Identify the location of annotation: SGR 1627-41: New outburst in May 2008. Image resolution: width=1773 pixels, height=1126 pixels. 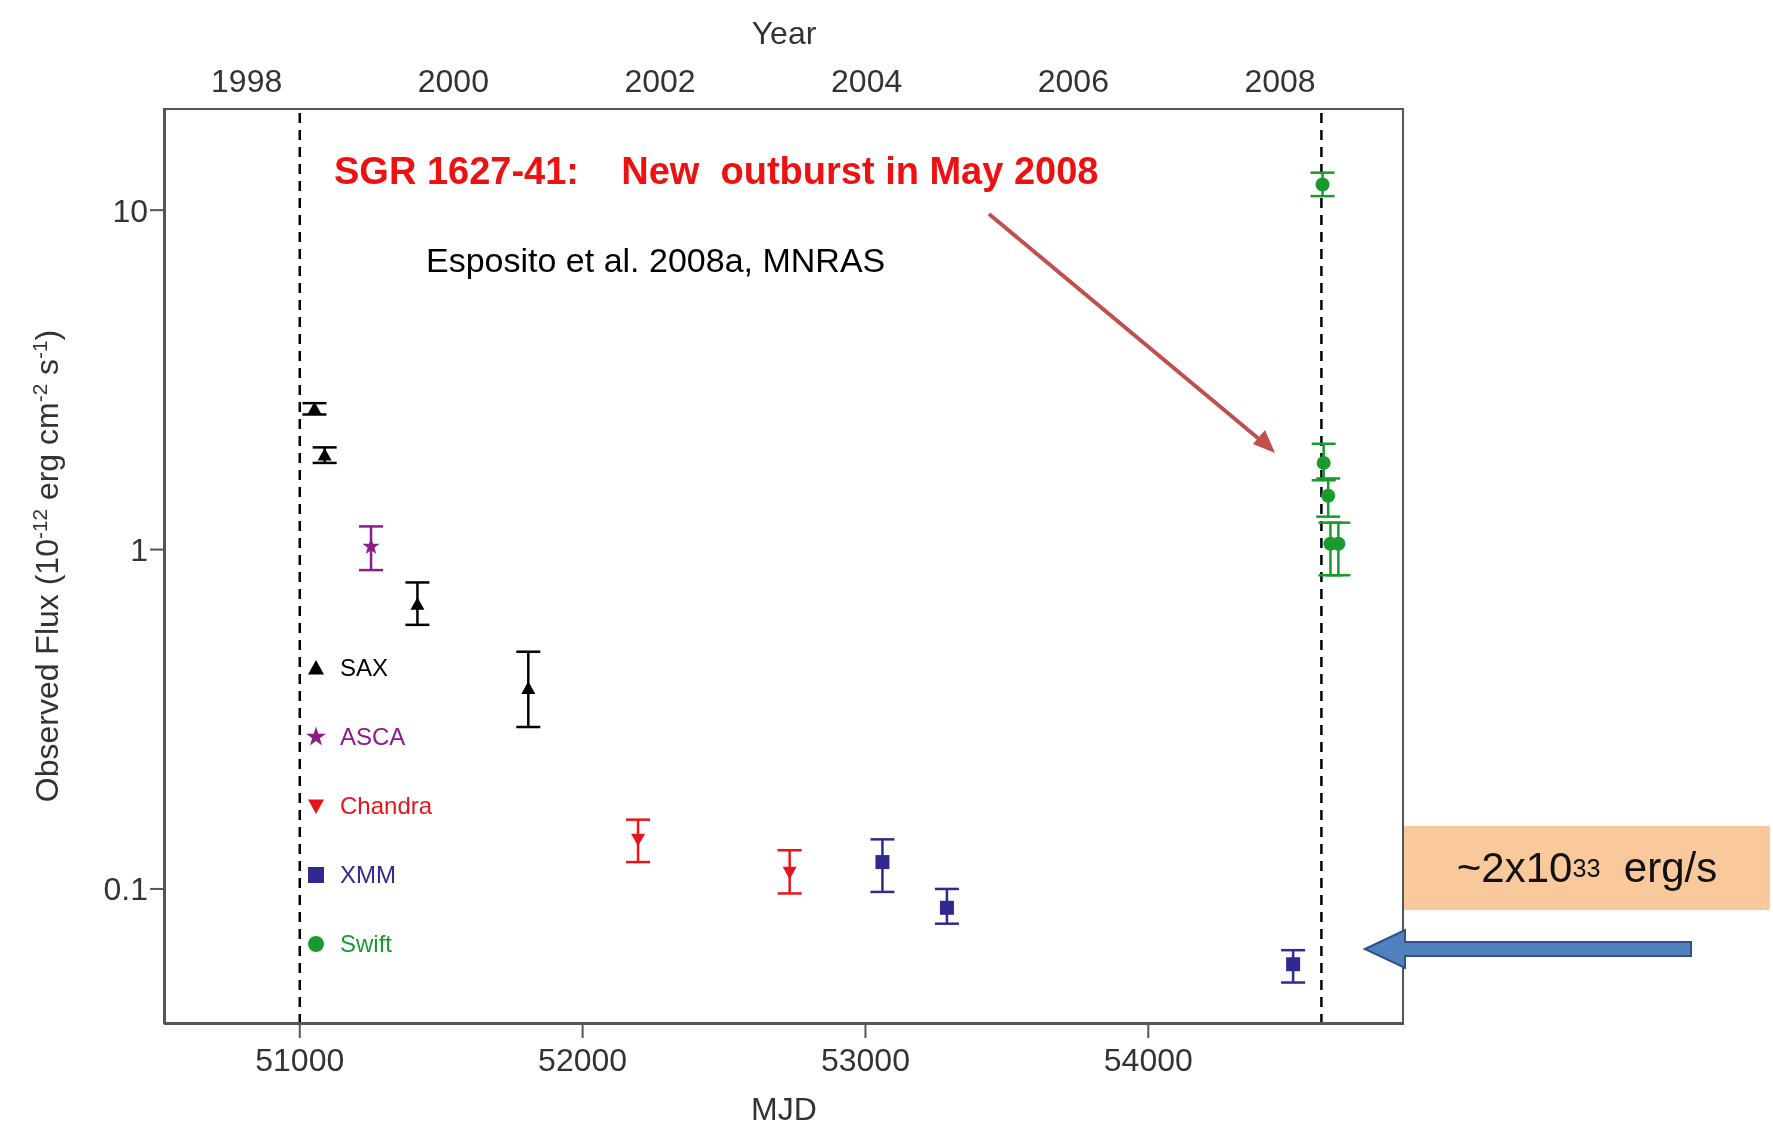
(716, 171).